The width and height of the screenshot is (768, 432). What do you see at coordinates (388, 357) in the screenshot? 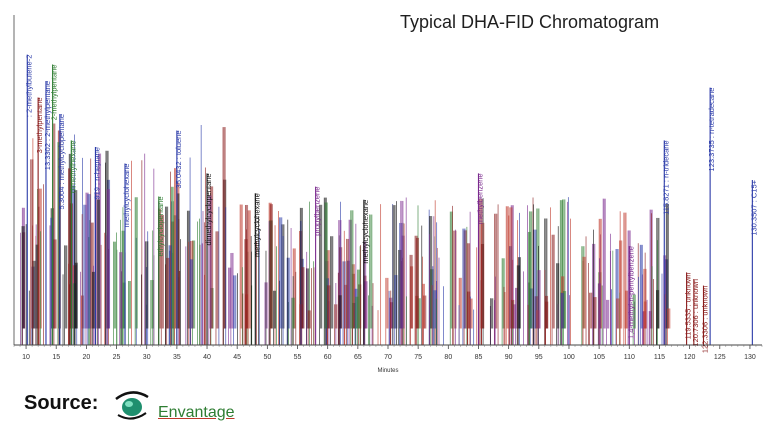
I see `x-tick-label: 70` at bounding box center [388, 357].